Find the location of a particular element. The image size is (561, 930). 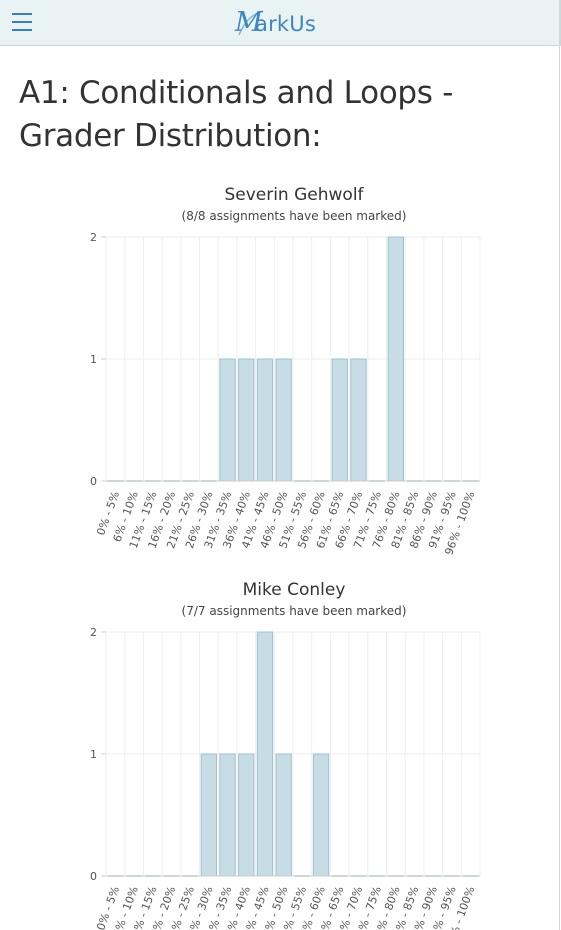

chart-subtitle: (8/8 assignments have been marked) is located at coordinates (294, 216).